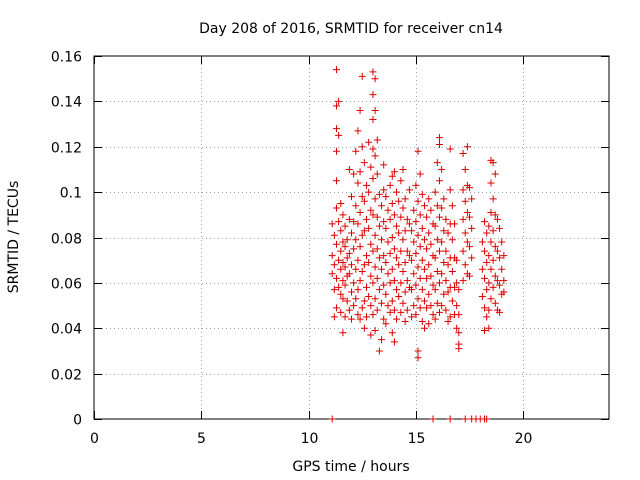  What do you see at coordinates (94, 439) in the screenshot?
I see `x-tick-label: 0` at bounding box center [94, 439].